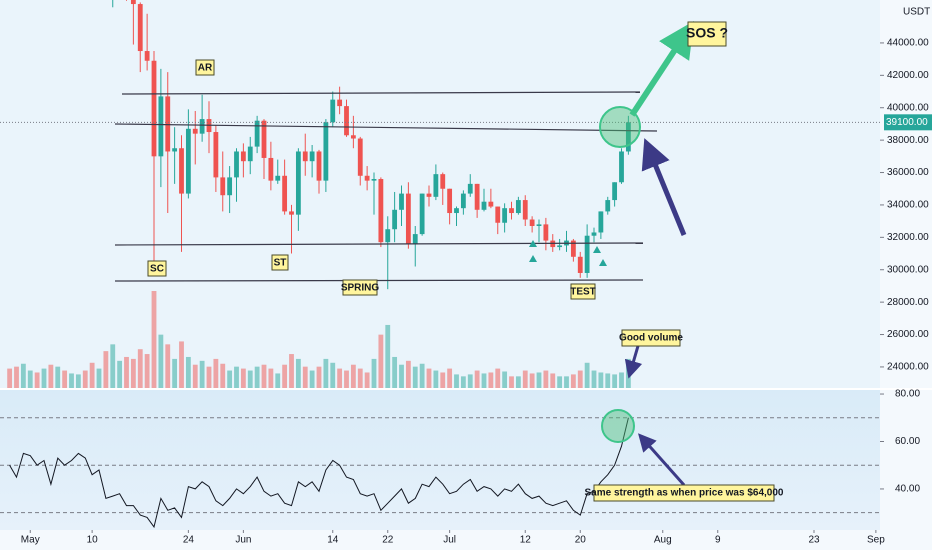 This screenshot has width=932, height=550. Describe the element at coordinates (386, 127) in the screenshot. I see `trend-line` at that location.